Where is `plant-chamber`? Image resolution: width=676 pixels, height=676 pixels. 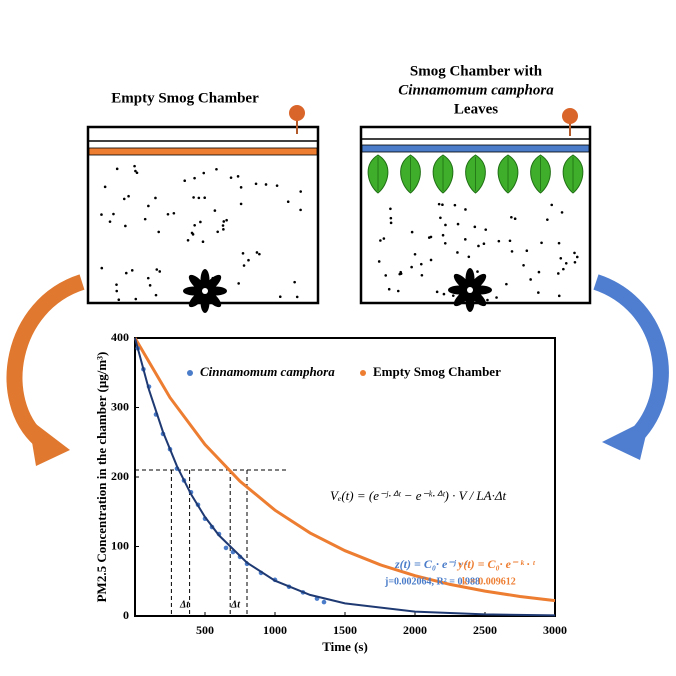
plant-chamber is located at coordinates (475, 206).